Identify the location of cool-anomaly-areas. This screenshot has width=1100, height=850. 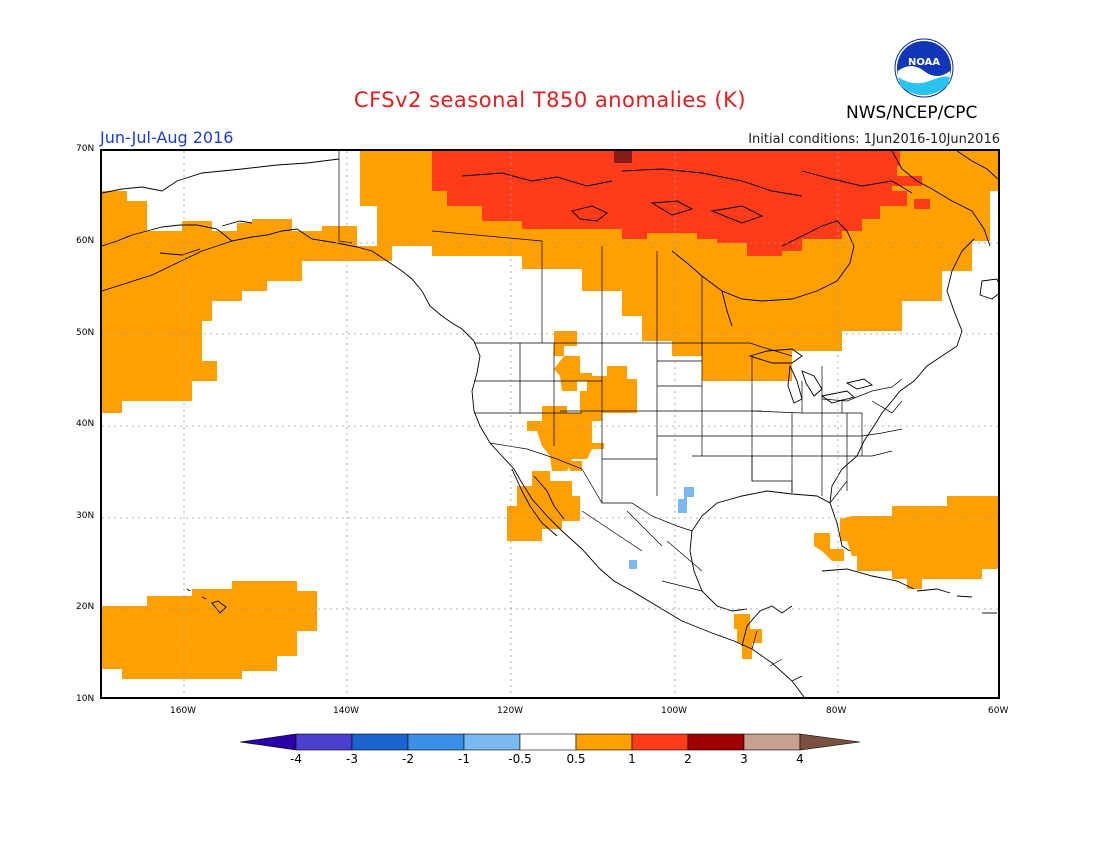
(661, 528).